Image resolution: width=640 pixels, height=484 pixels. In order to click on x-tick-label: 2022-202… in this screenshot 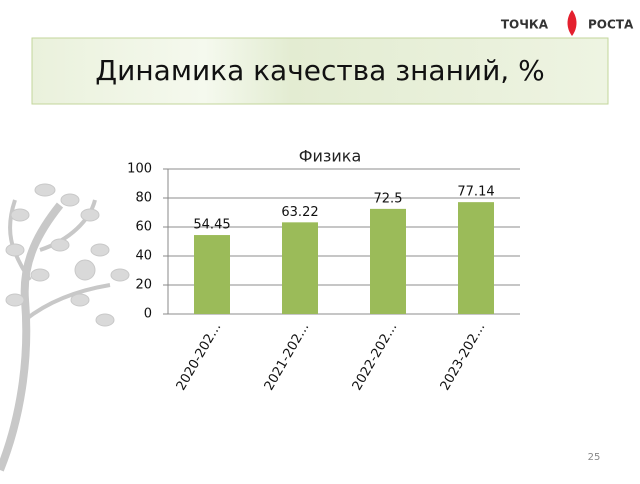, I will do `click(375, 356)`.